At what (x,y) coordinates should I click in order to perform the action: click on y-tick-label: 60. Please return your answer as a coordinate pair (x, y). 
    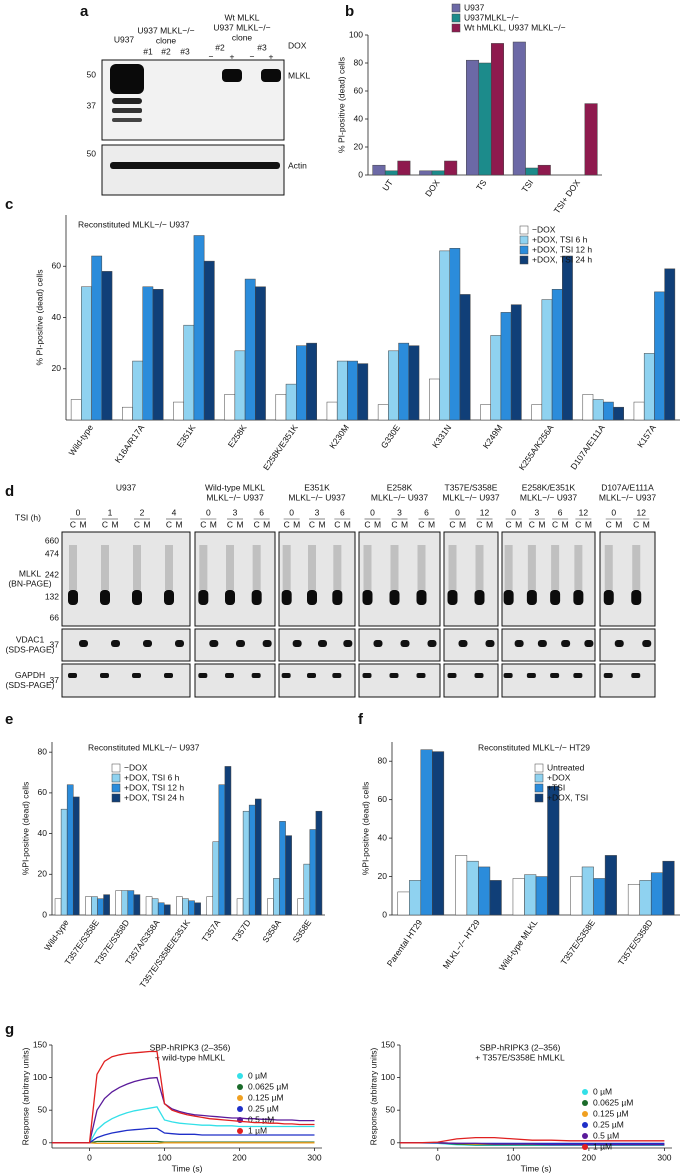
    Looking at the image, I should click on (57, 266).